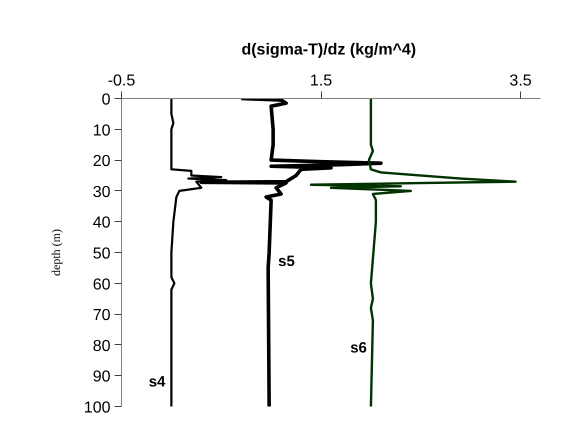 This screenshot has width=565, height=422. Describe the element at coordinates (101, 377) in the screenshot. I see `y-tick-label: 90` at that location.